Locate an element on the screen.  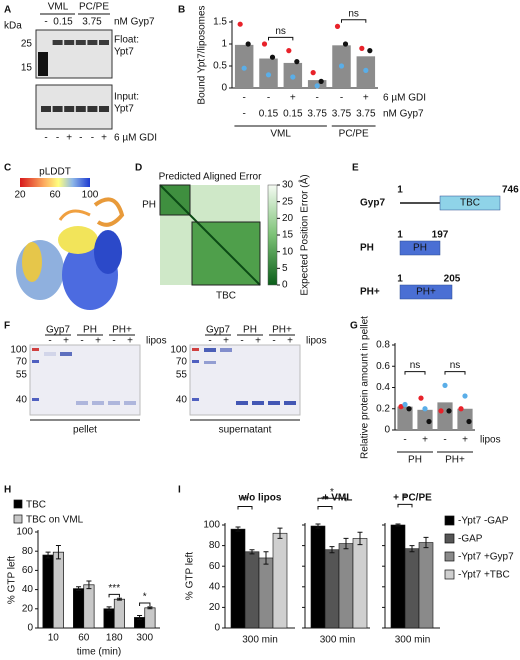
panel-label: C is located at coordinates (7, 168).